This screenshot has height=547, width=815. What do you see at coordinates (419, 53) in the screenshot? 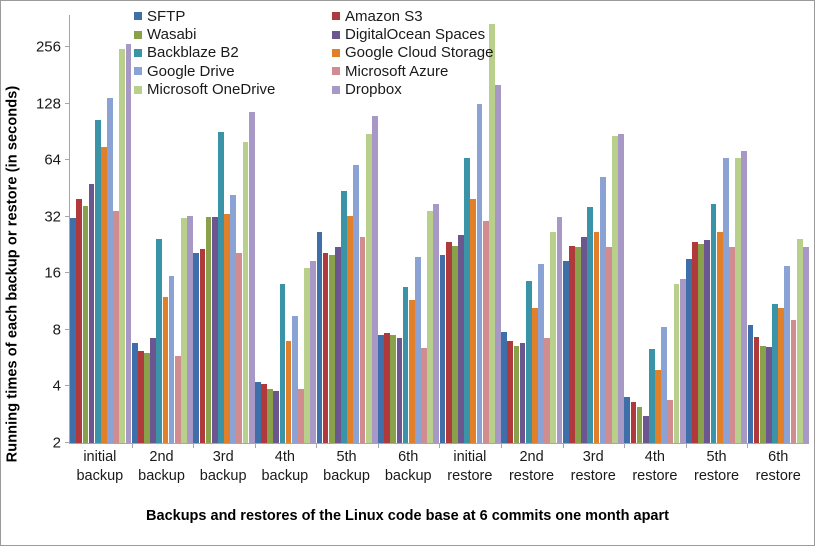
I see `legend-label: Google Cloud Storage` at bounding box center [419, 53].